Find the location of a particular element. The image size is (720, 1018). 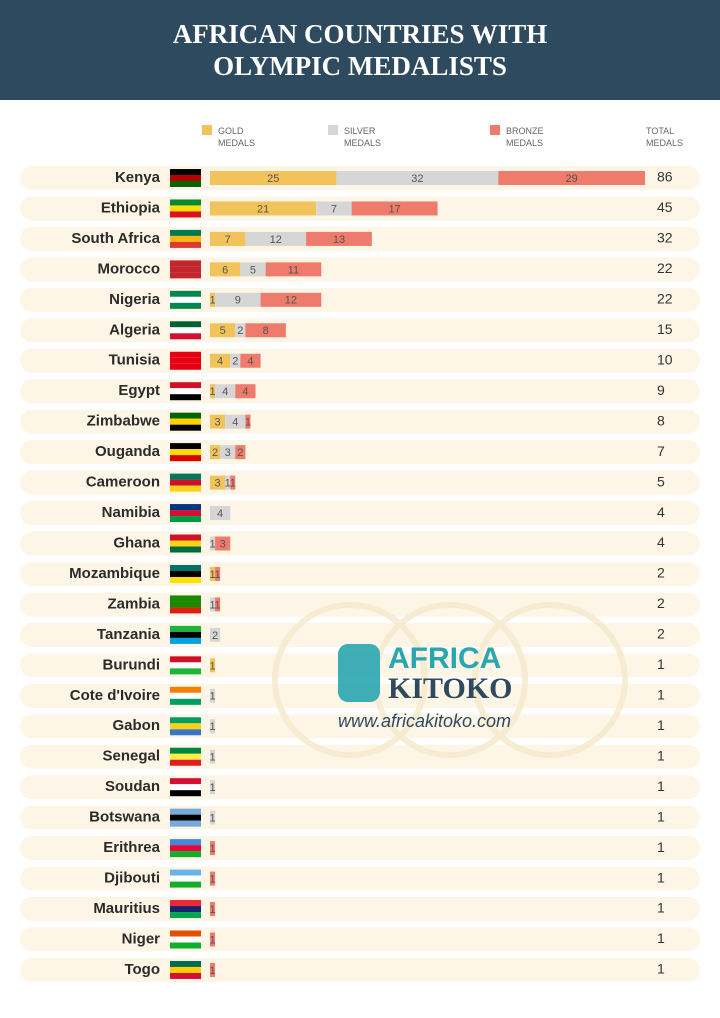

country-label: Niger is located at coordinates (141, 938).